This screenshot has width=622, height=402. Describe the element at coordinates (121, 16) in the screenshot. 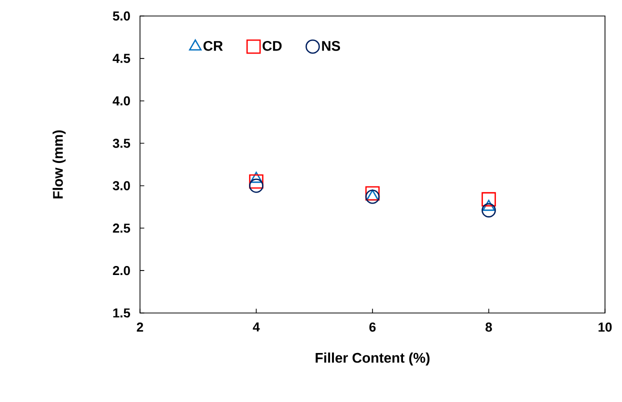

I see `y-tick-label: 5.0` at that location.